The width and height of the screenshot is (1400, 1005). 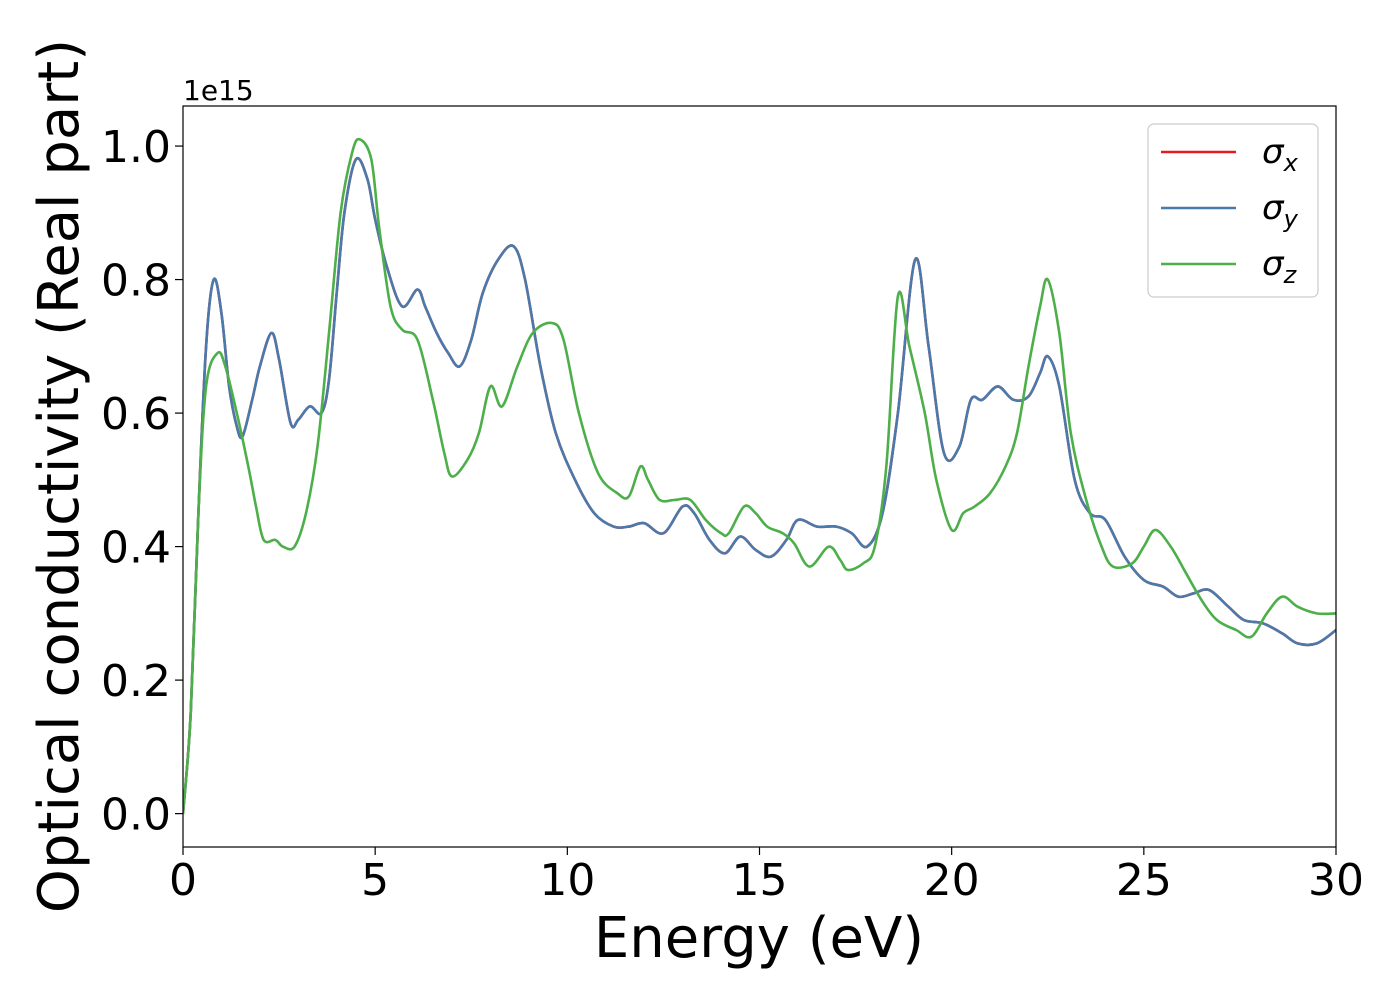 What do you see at coordinates (136, 414) in the screenshot?
I see `y-tick-label: 0.6` at bounding box center [136, 414].